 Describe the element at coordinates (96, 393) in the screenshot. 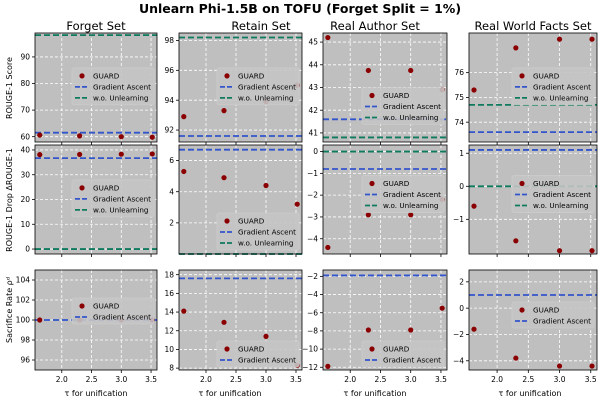

I see `column-xlabel-forget: τ for unification` at that location.